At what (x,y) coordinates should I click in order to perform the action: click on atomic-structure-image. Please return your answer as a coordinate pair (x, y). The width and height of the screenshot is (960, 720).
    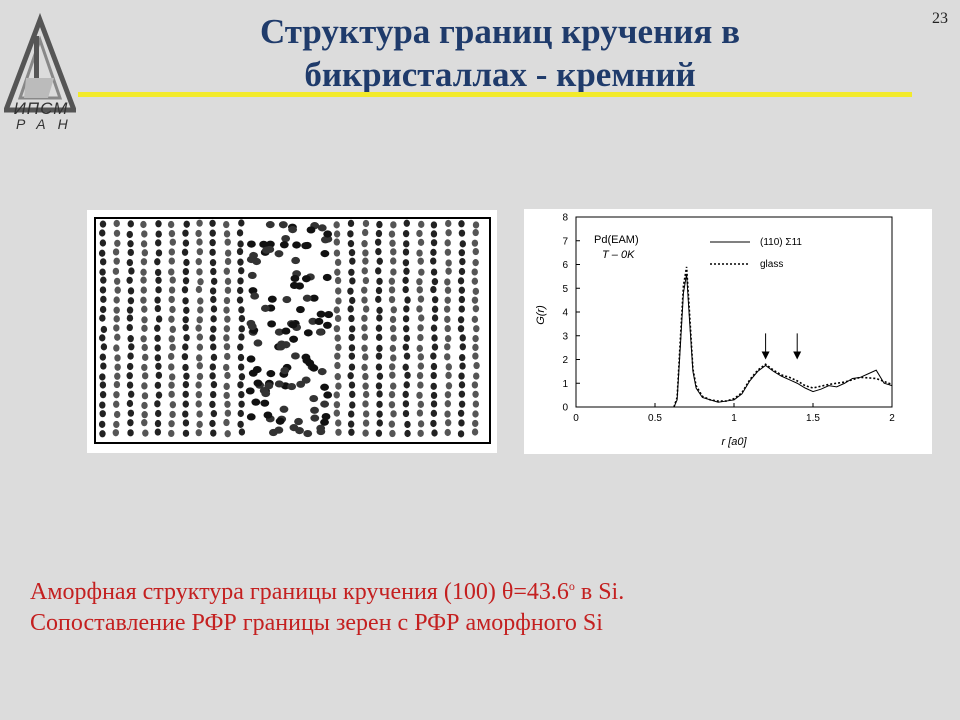
    Looking at the image, I should click on (292, 331).